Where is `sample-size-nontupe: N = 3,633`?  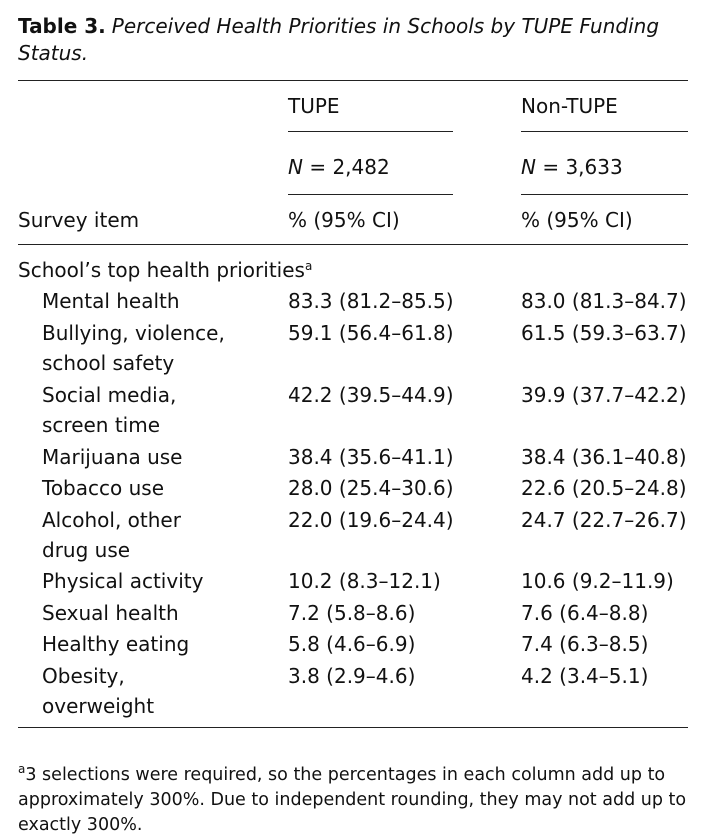
sample-size-nontupe: N = 3,633 is located at coordinates (572, 167).